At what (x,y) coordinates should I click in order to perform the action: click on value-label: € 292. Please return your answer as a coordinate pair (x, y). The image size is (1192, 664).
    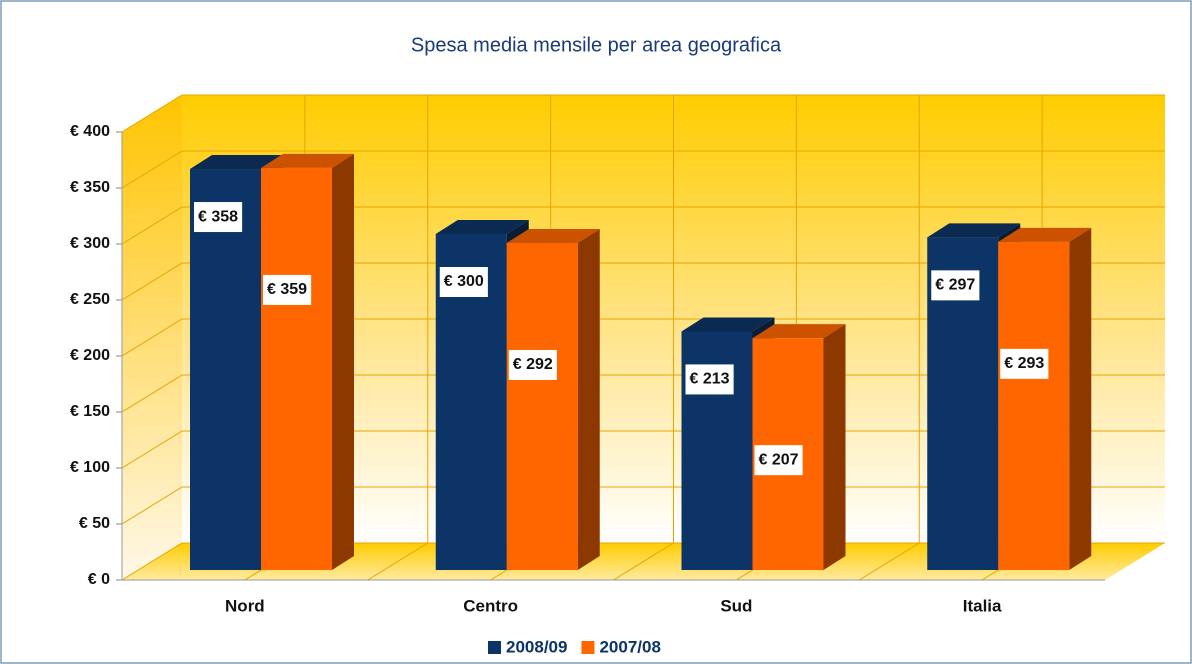
    Looking at the image, I should click on (533, 364).